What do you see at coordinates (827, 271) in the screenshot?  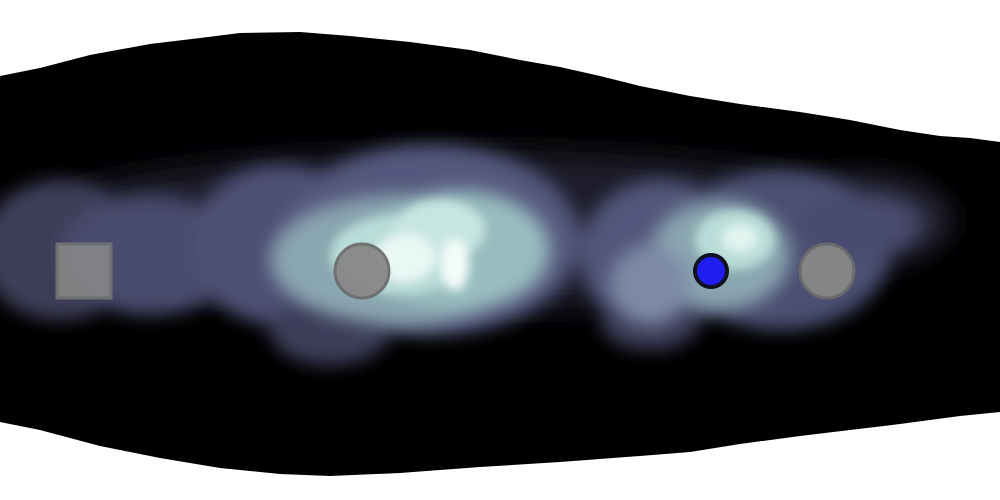 I see `goal-marker` at bounding box center [827, 271].